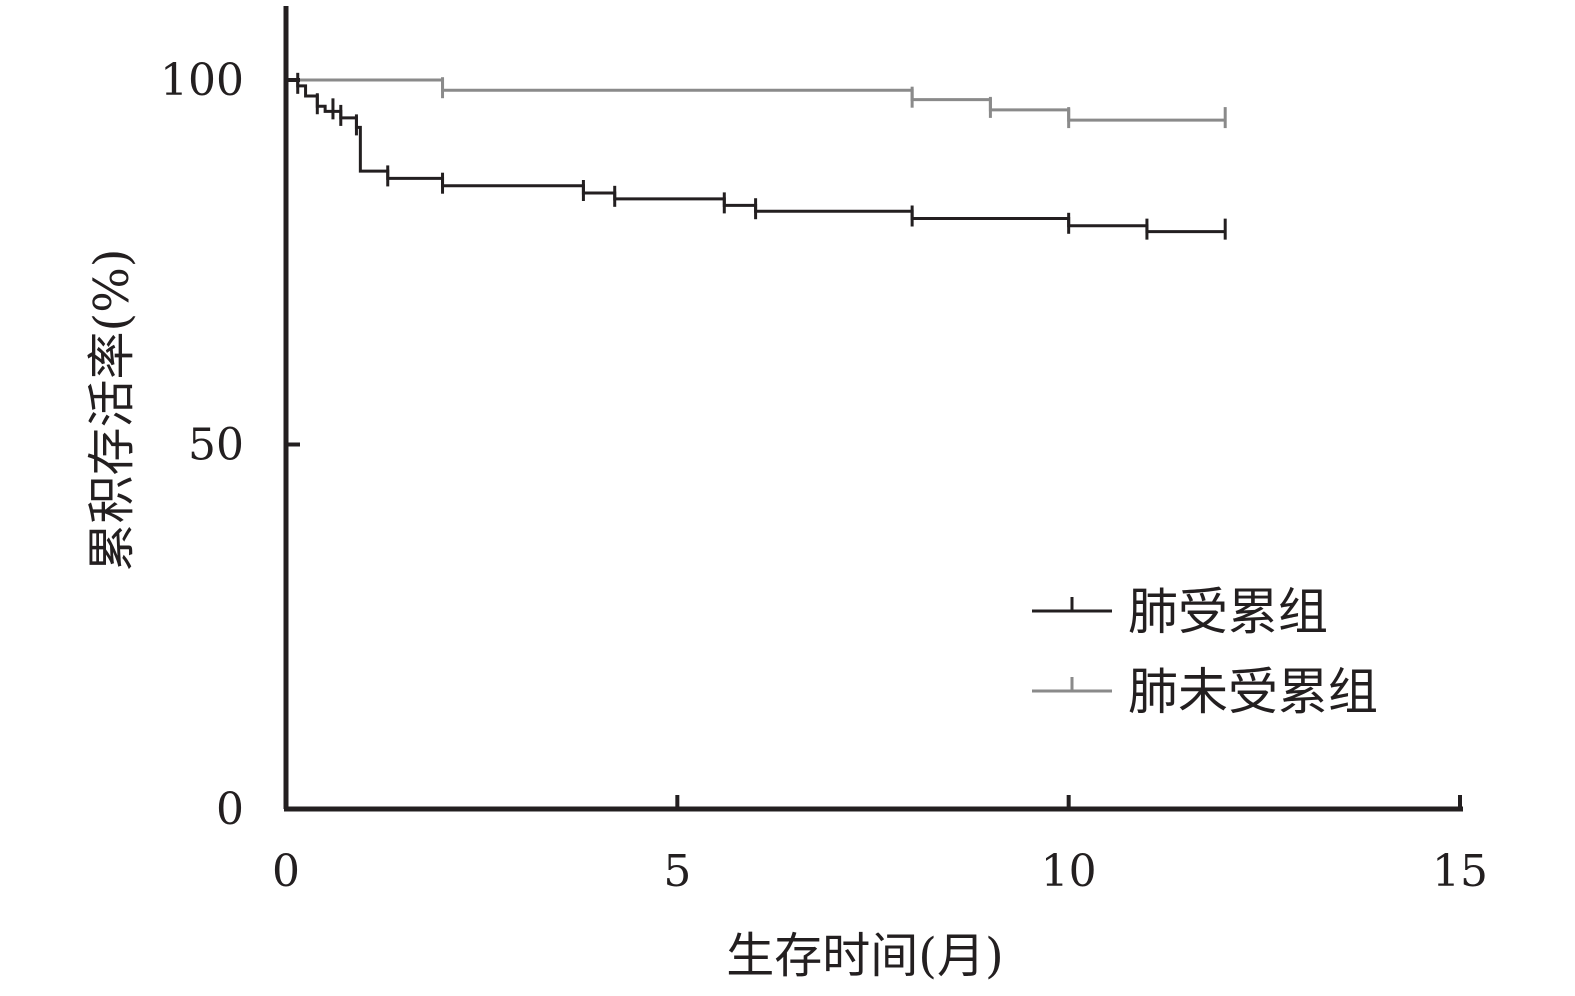 The width and height of the screenshot is (1575, 996). Describe the element at coordinates (112, 409) in the screenshot. I see `y-axis-title: 累积存活率(%)` at that location.